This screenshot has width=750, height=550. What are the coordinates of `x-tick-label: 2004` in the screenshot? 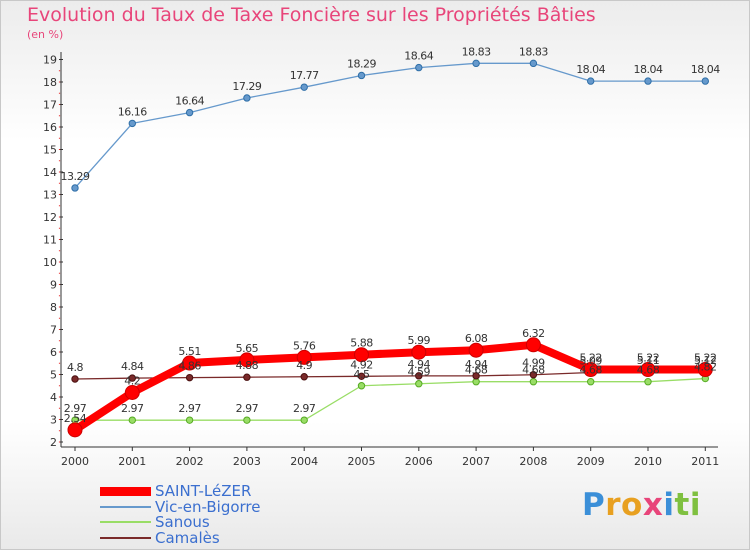 It's located at (304, 461).